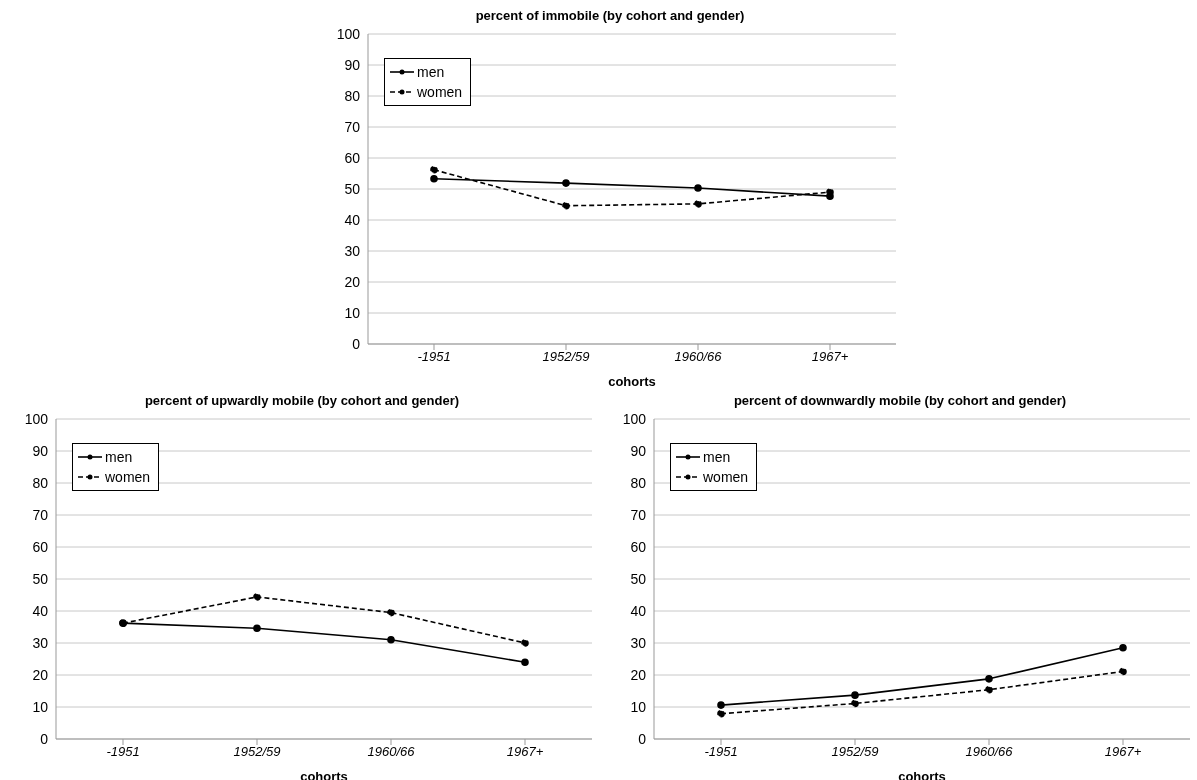 The height and width of the screenshot is (780, 1197). Describe the element at coordinates (302, 401) in the screenshot. I see `chart-title: percent of upwardly mobile (by cohort and gender)` at that location.